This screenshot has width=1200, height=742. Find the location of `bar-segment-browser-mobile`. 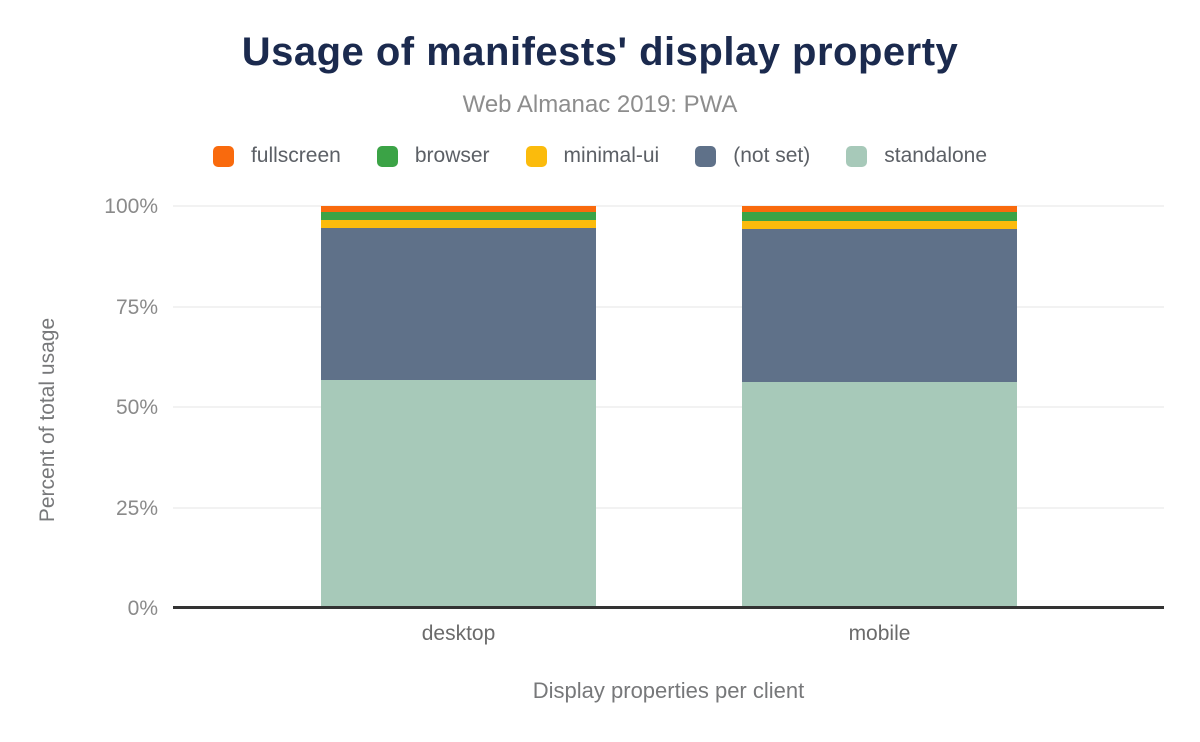

bar-segment-browser-mobile is located at coordinates (879, 216).